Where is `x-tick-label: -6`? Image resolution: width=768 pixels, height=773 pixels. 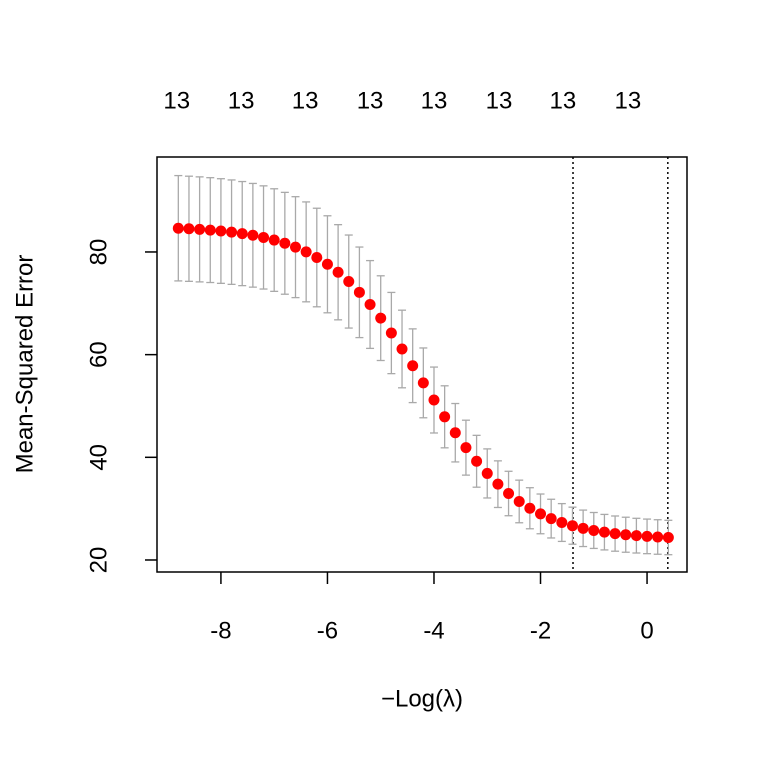 x-tick-label: -6 is located at coordinates (327, 630).